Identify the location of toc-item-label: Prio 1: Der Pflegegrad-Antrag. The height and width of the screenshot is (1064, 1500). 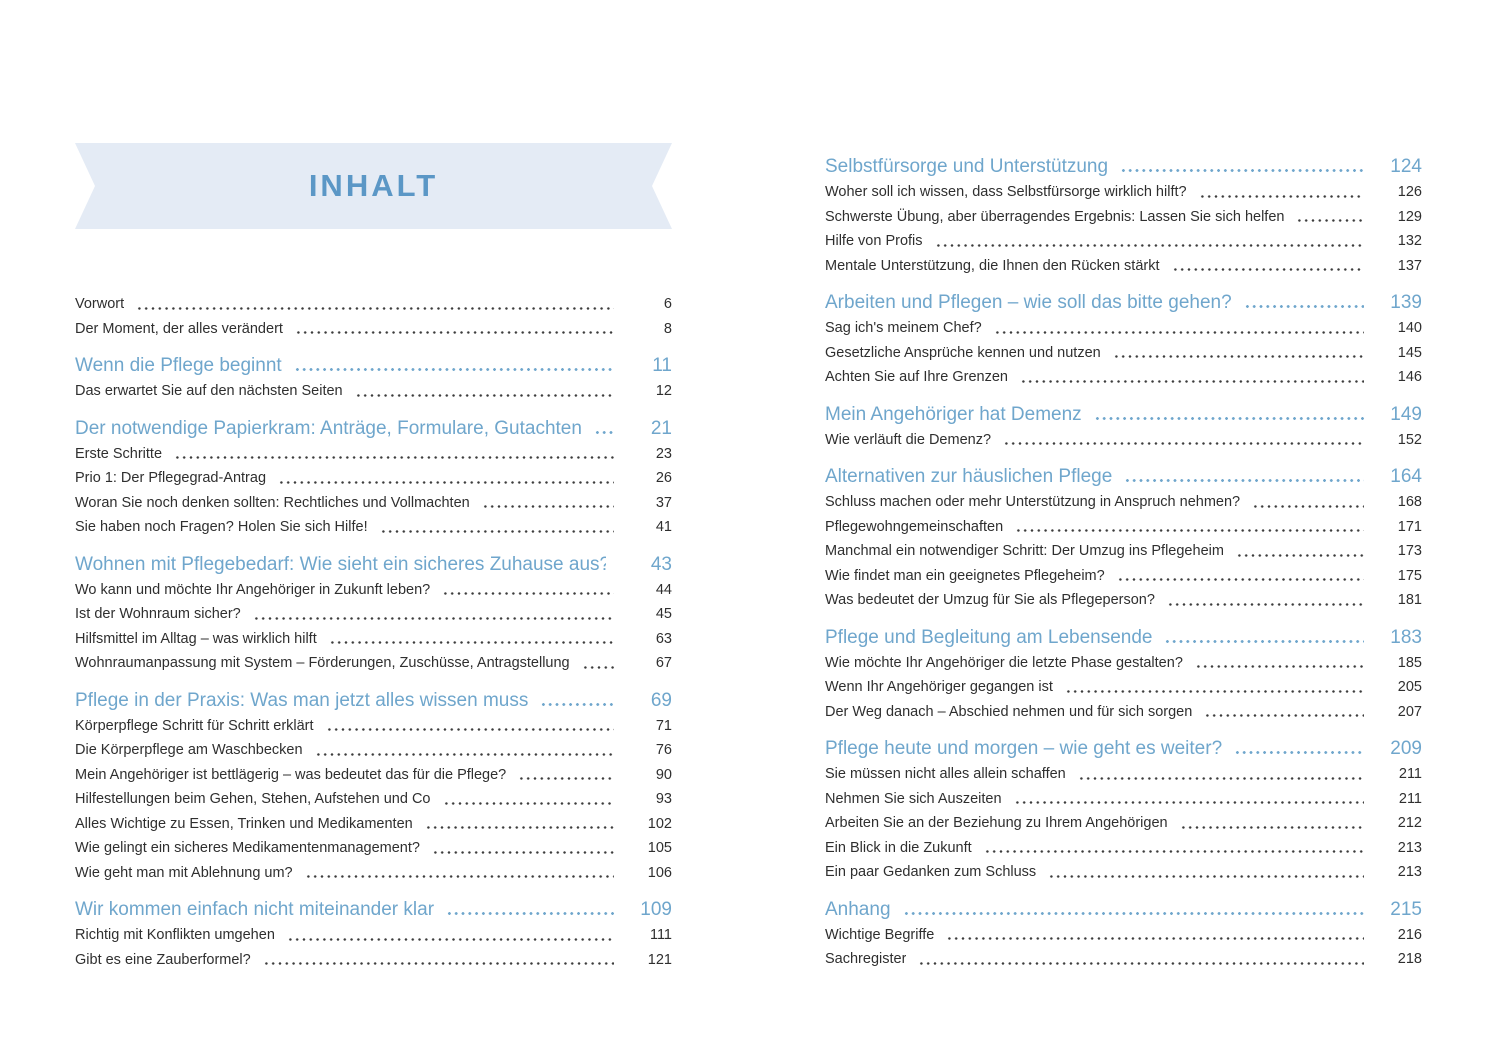
(171, 478).